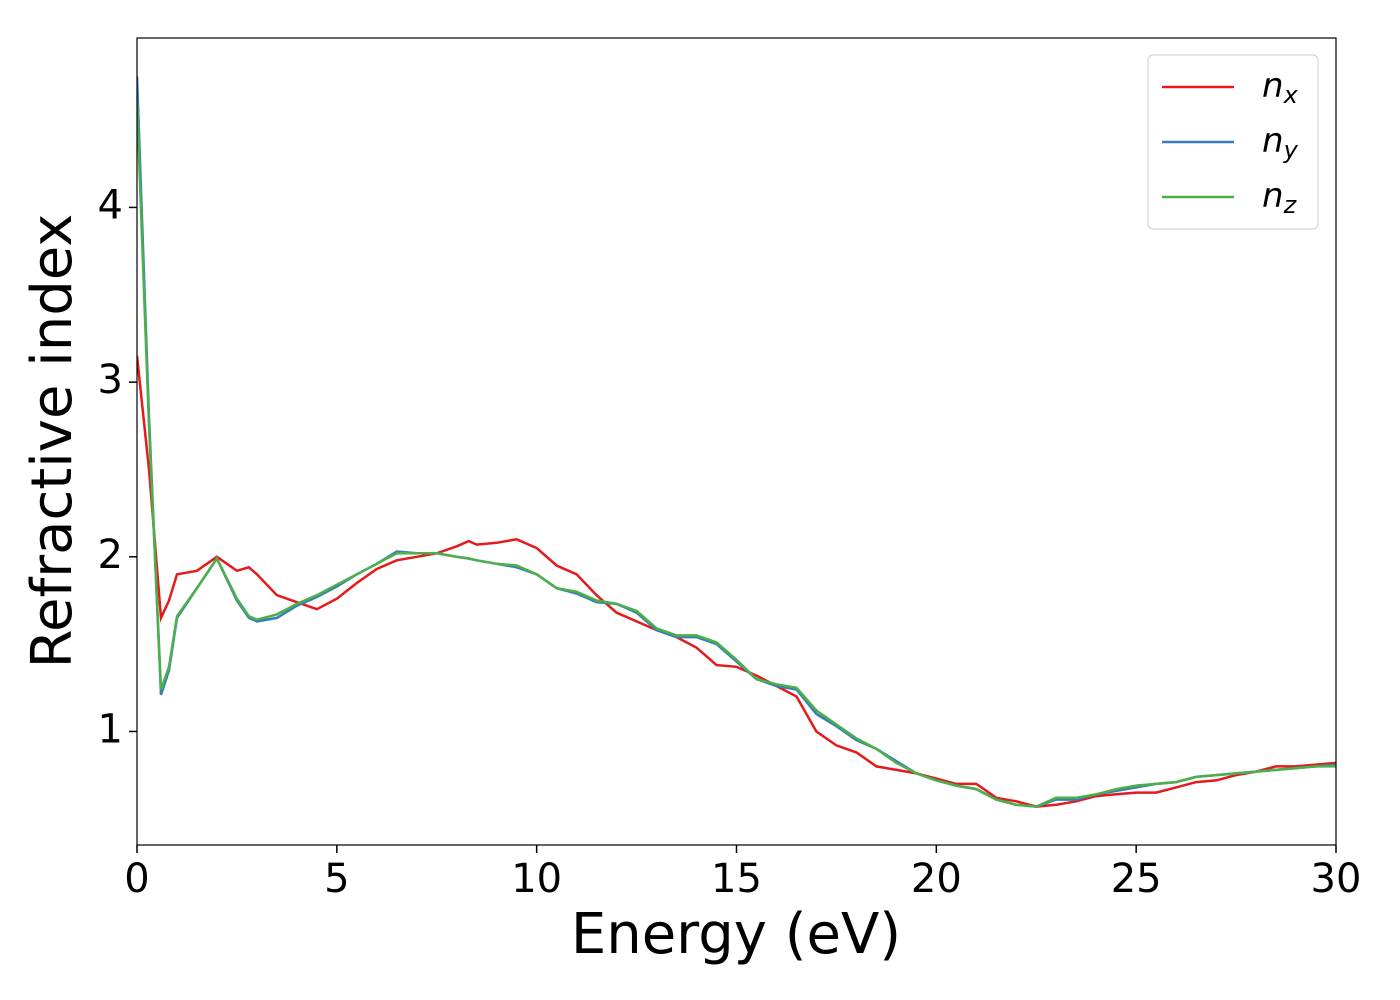 This screenshot has width=1400, height=1000. Describe the element at coordinates (1280, 88) in the screenshot. I see `legend-label: nx` at that location.